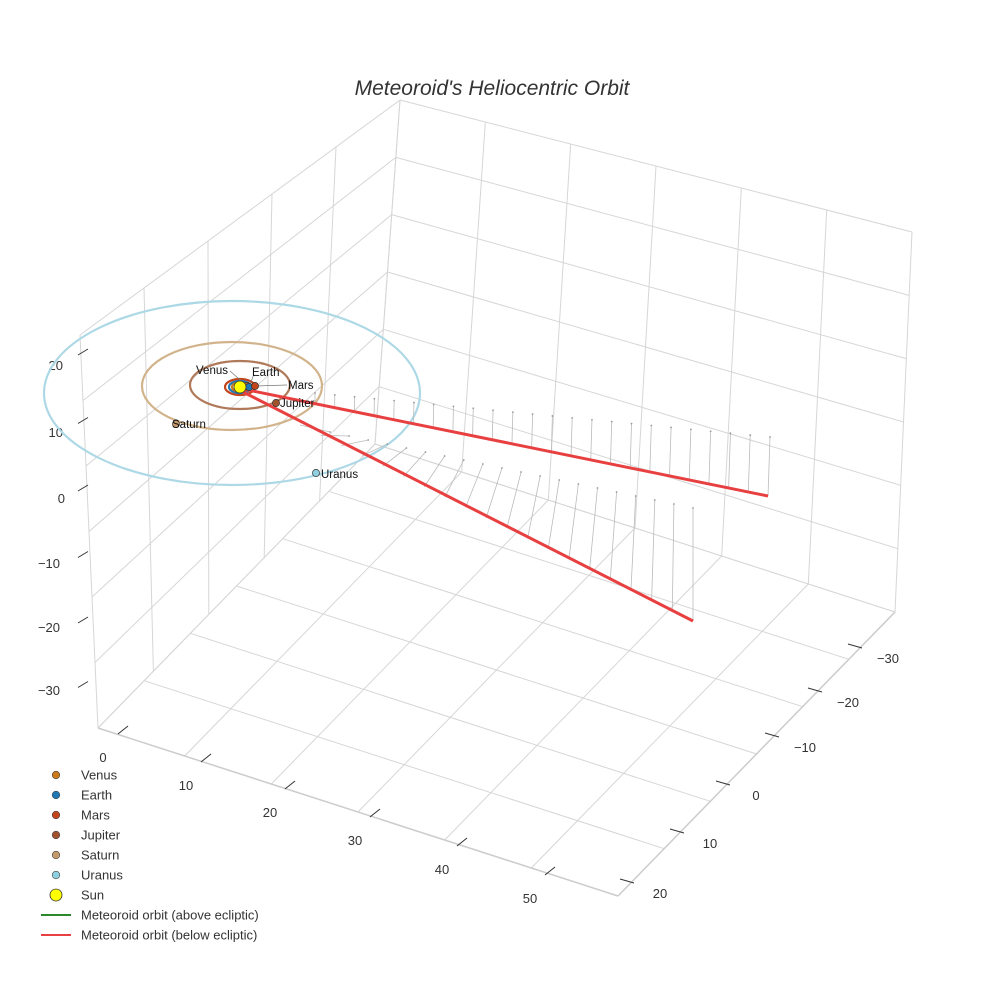  What do you see at coordinates (84, 775) in the screenshot?
I see `legend-item: Venus` at bounding box center [84, 775].